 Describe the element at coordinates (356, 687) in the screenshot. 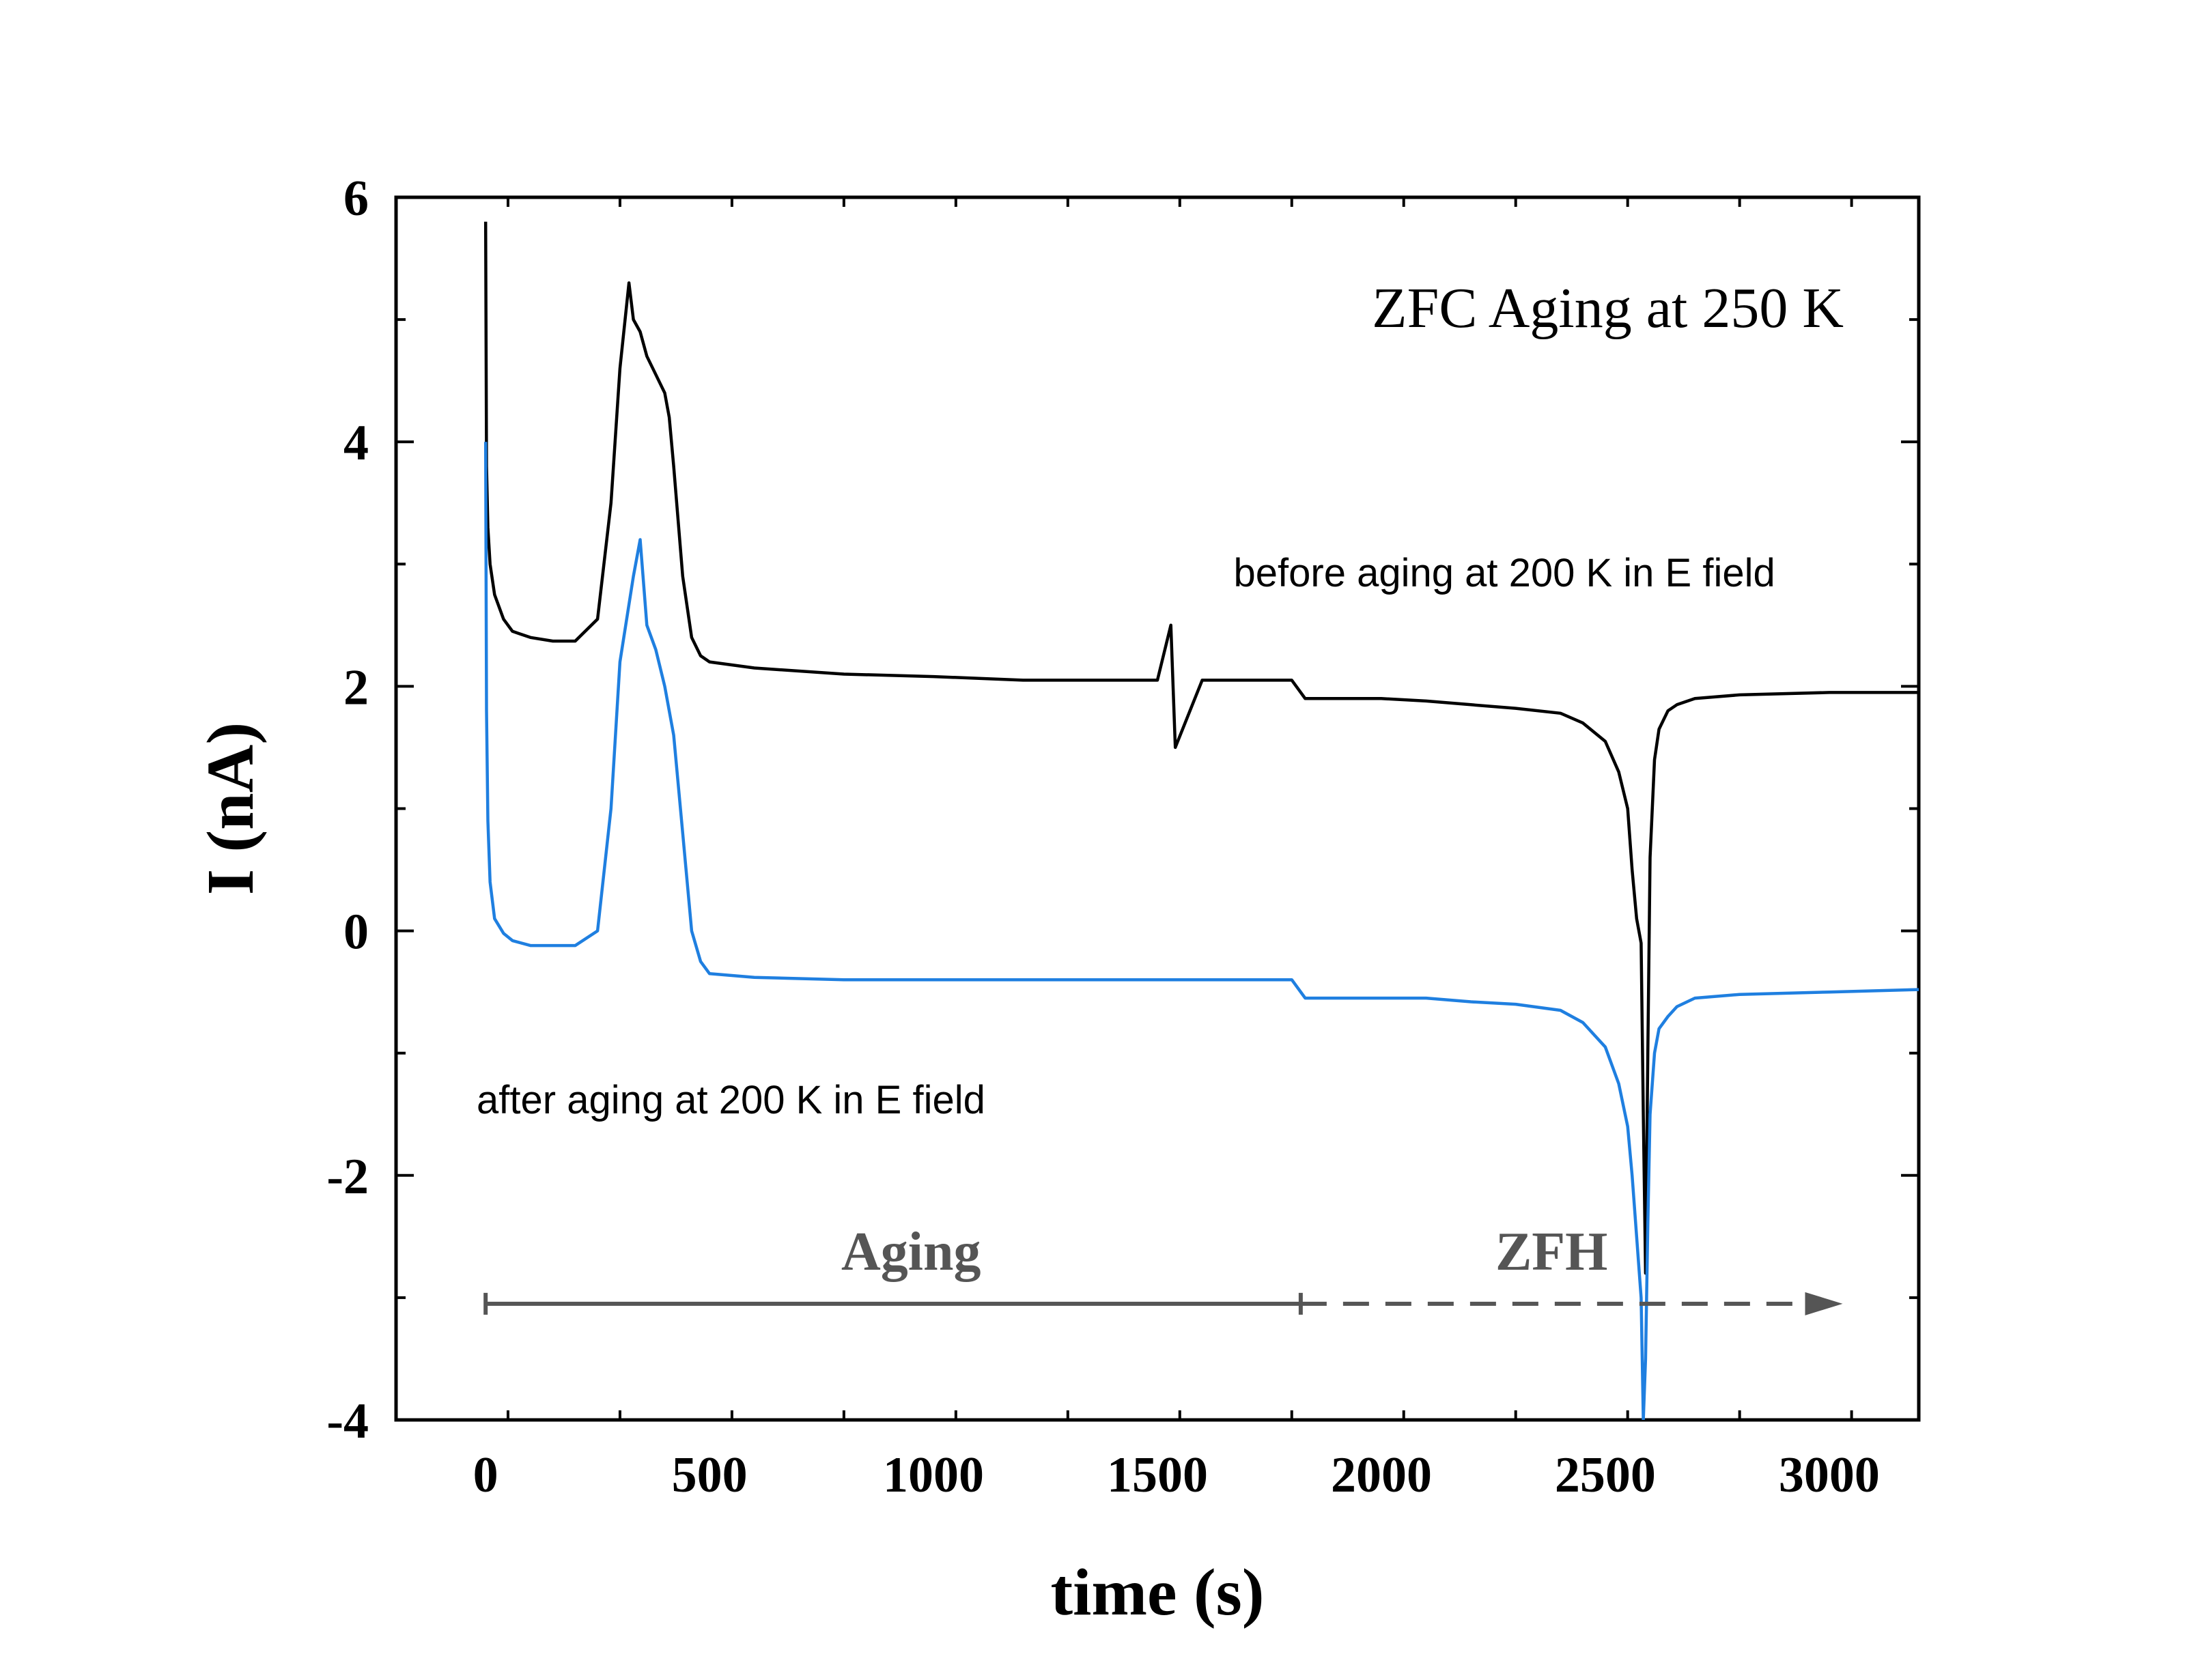

I see `y-tick-label: 2` at that location.